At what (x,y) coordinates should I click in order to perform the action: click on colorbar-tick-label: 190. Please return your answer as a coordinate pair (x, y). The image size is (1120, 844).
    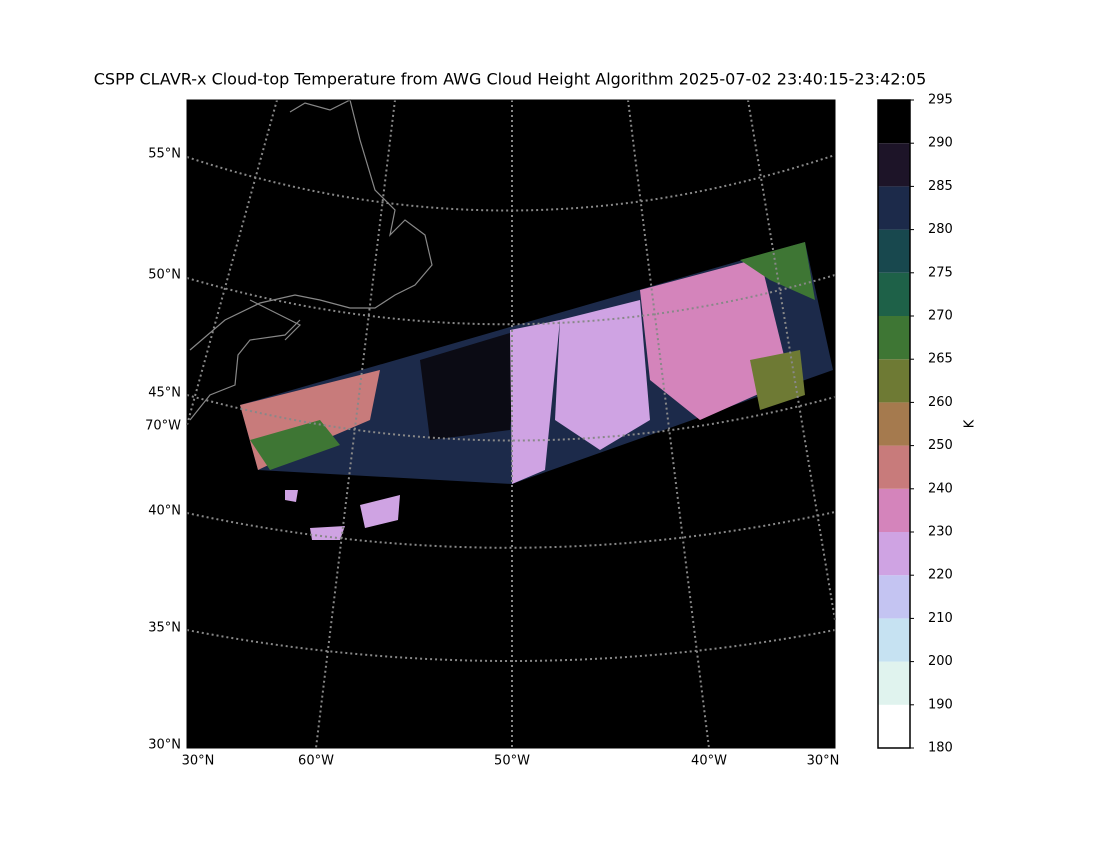
    Looking at the image, I should click on (940, 704).